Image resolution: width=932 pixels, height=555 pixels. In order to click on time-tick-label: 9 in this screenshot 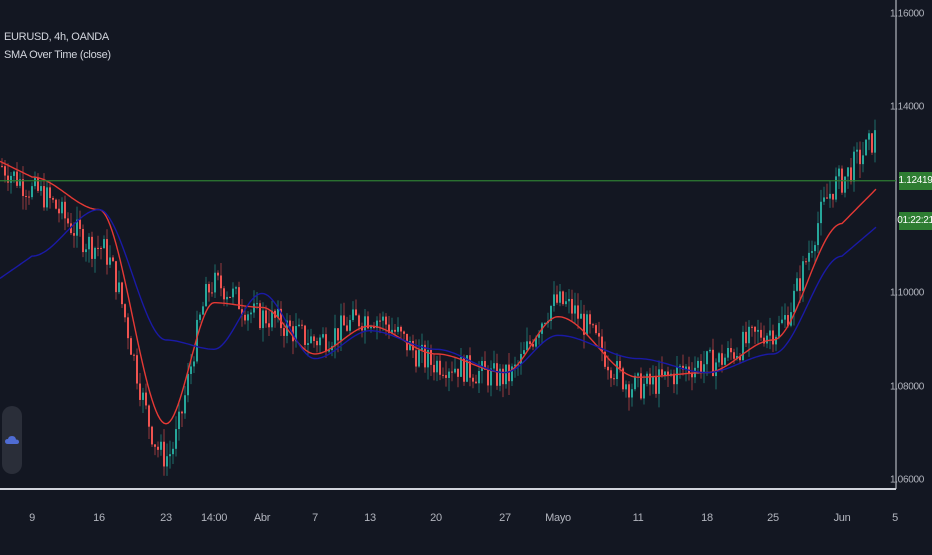, I will do `click(32, 518)`.